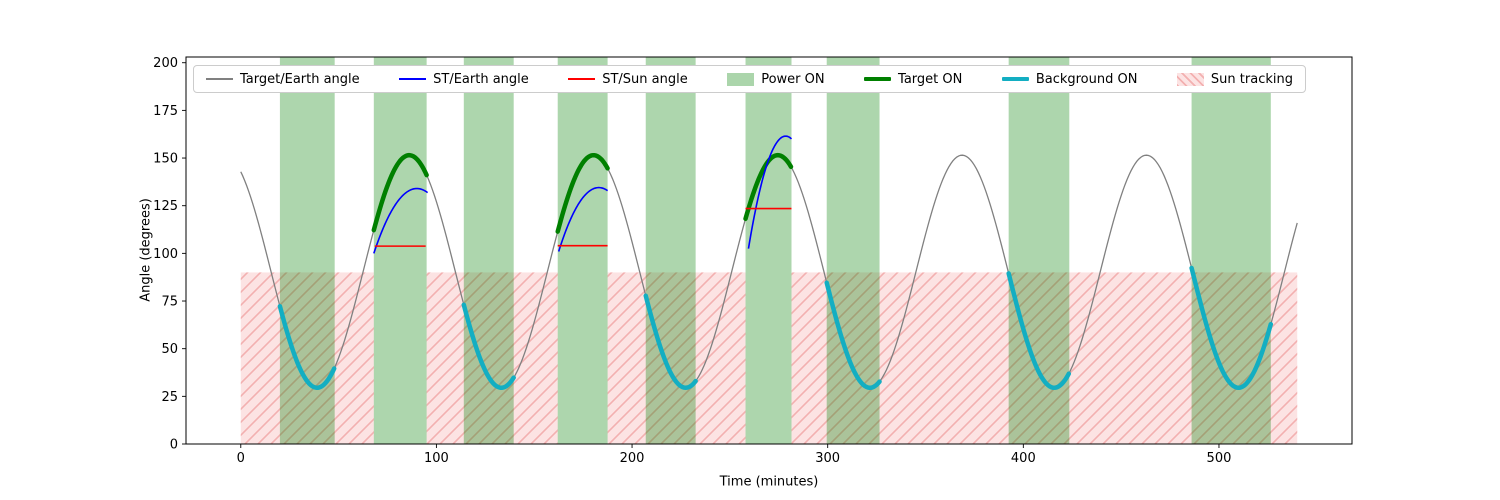 Image resolution: width=1500 pixels, height=500 pixels. I want to click on x-tick-label: 300, so click(827, 458).